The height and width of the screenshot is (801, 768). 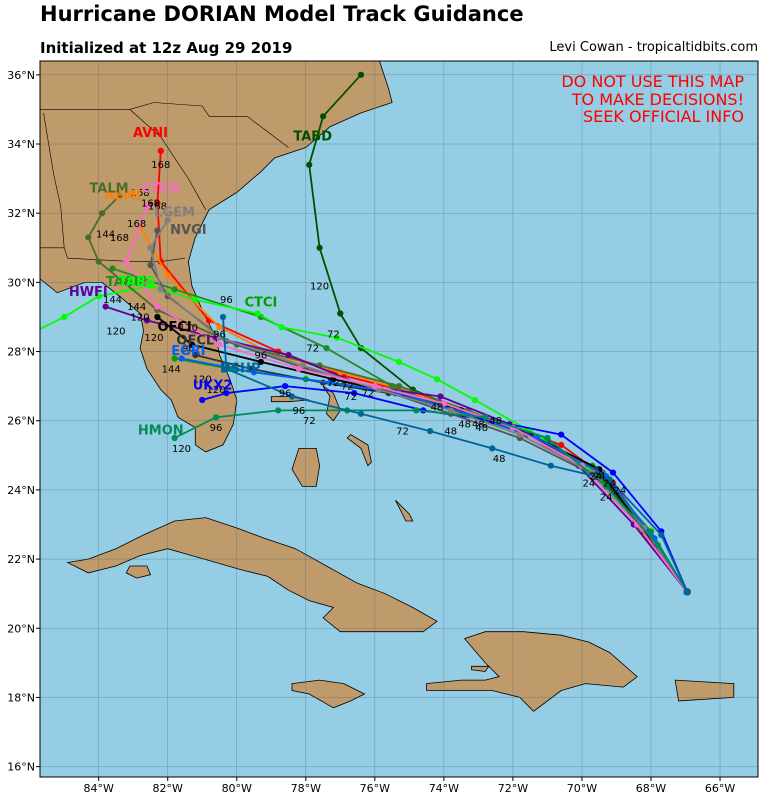 What do you see at coordinates (252, 575) in the screenshot?
I see `cuba-land` at bounding box center [252, 575].